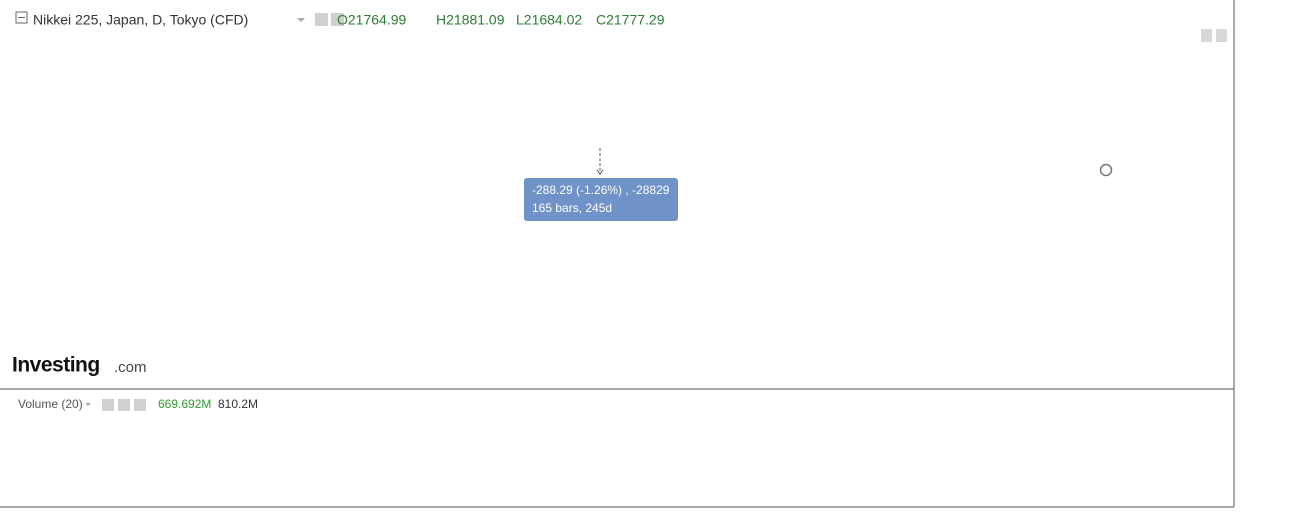 The width and height of the screenshot is (1297, 529). Describe the element at coordinates (238, 404) in the screenshot. I see `volume-ma-value: 810.2M` at that location.